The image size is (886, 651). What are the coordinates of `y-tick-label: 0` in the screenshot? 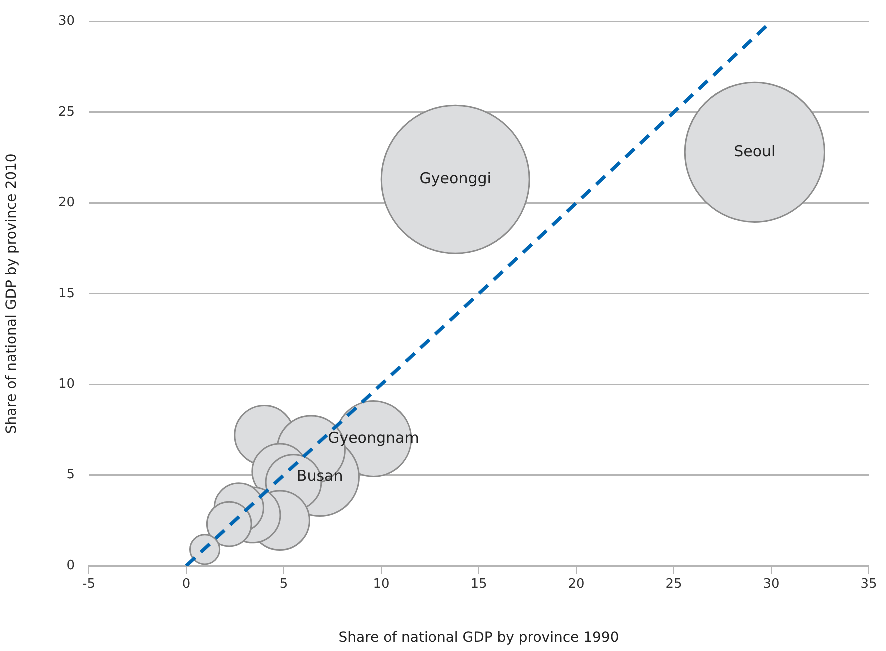 It's located at (70, 566).